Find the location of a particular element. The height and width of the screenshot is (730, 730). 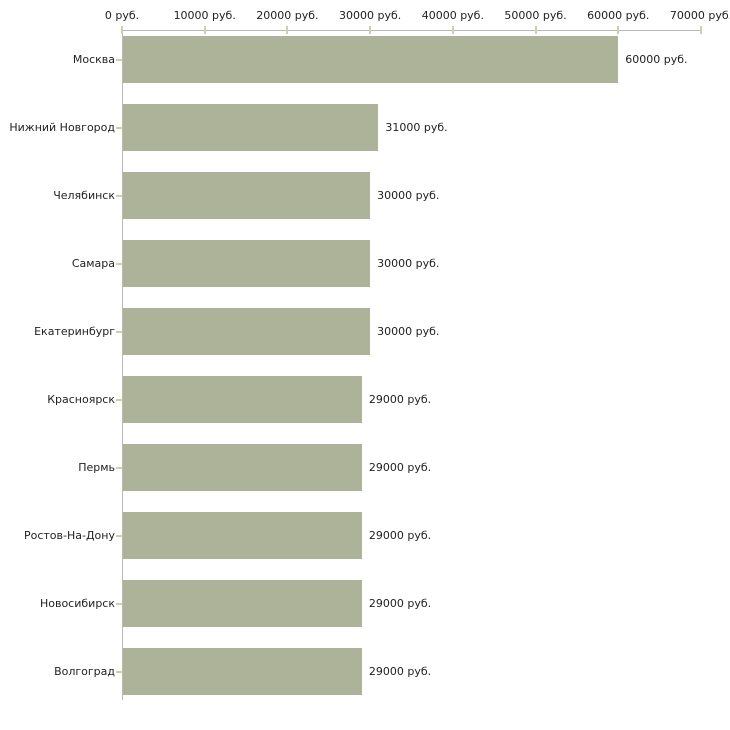

category-label: Ростов-На-Дону is located at coordinates (69, 535).